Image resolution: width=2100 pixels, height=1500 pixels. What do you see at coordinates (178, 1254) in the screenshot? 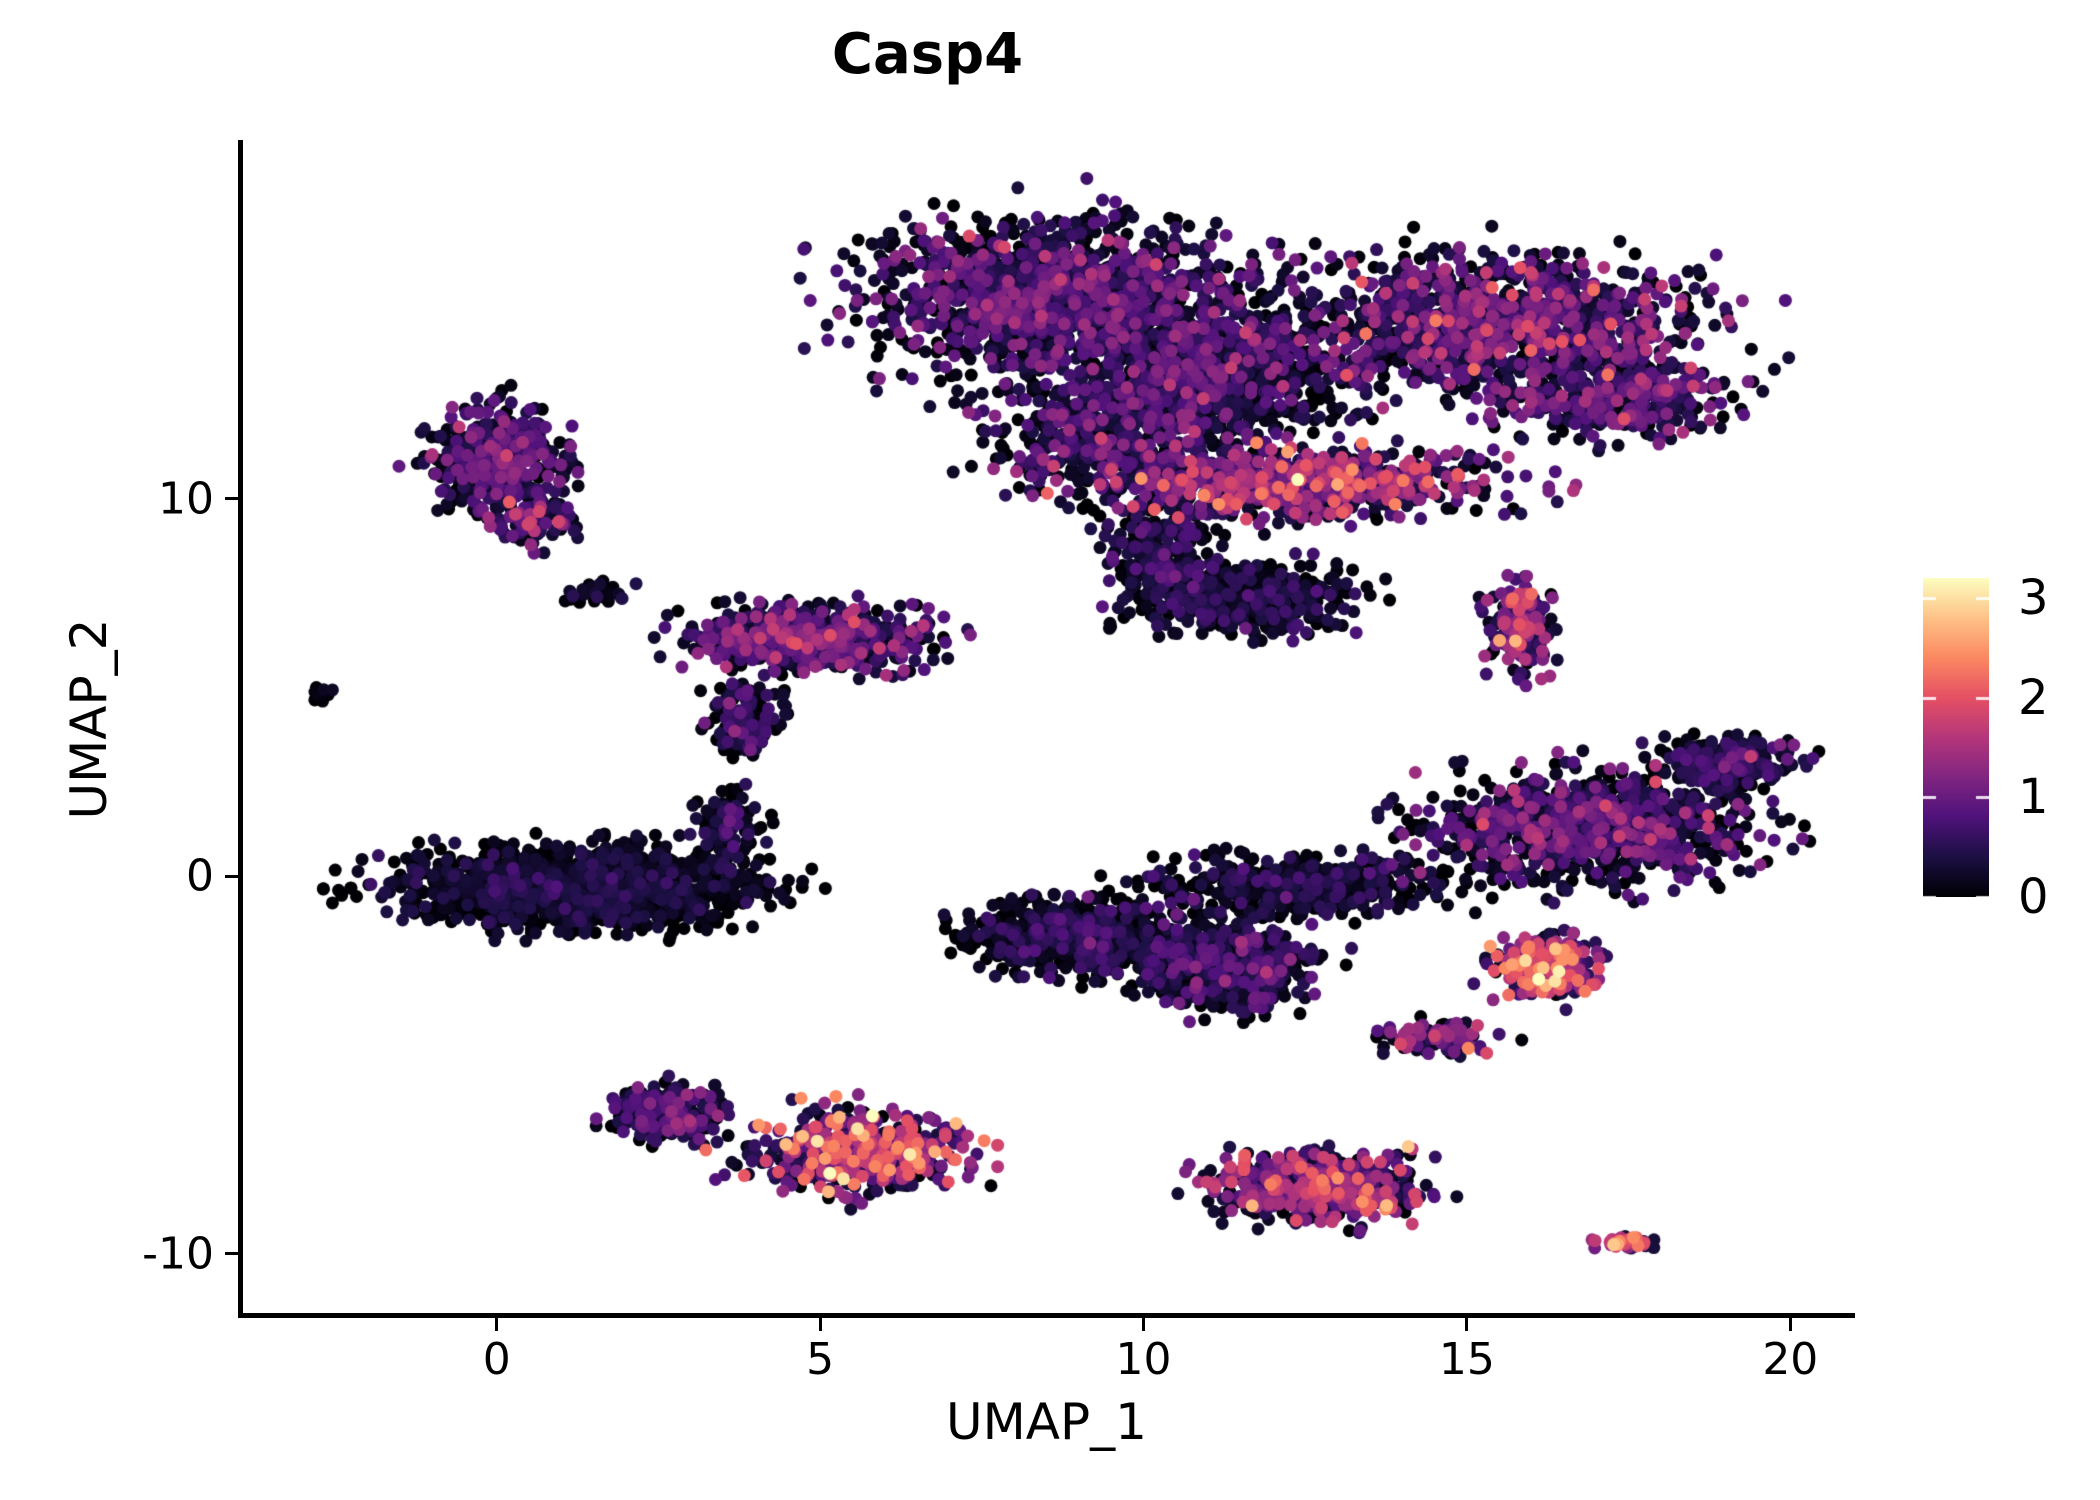
I see `y-tick-label: -10` at bounding box center [178, 1254].